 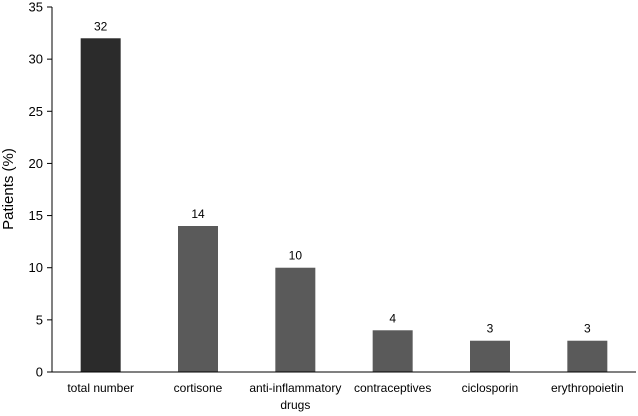 I want to click on y-tick-label: 25, so click(x=36, y=111).